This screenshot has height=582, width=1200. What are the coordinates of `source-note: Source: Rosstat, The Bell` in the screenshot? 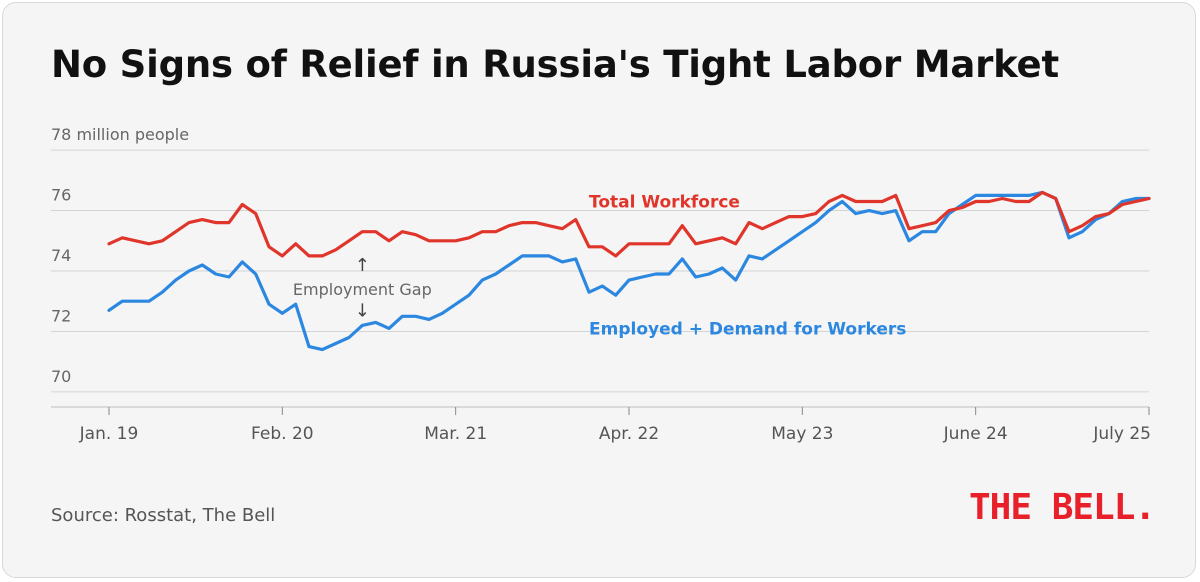 It's located at (163, 515).